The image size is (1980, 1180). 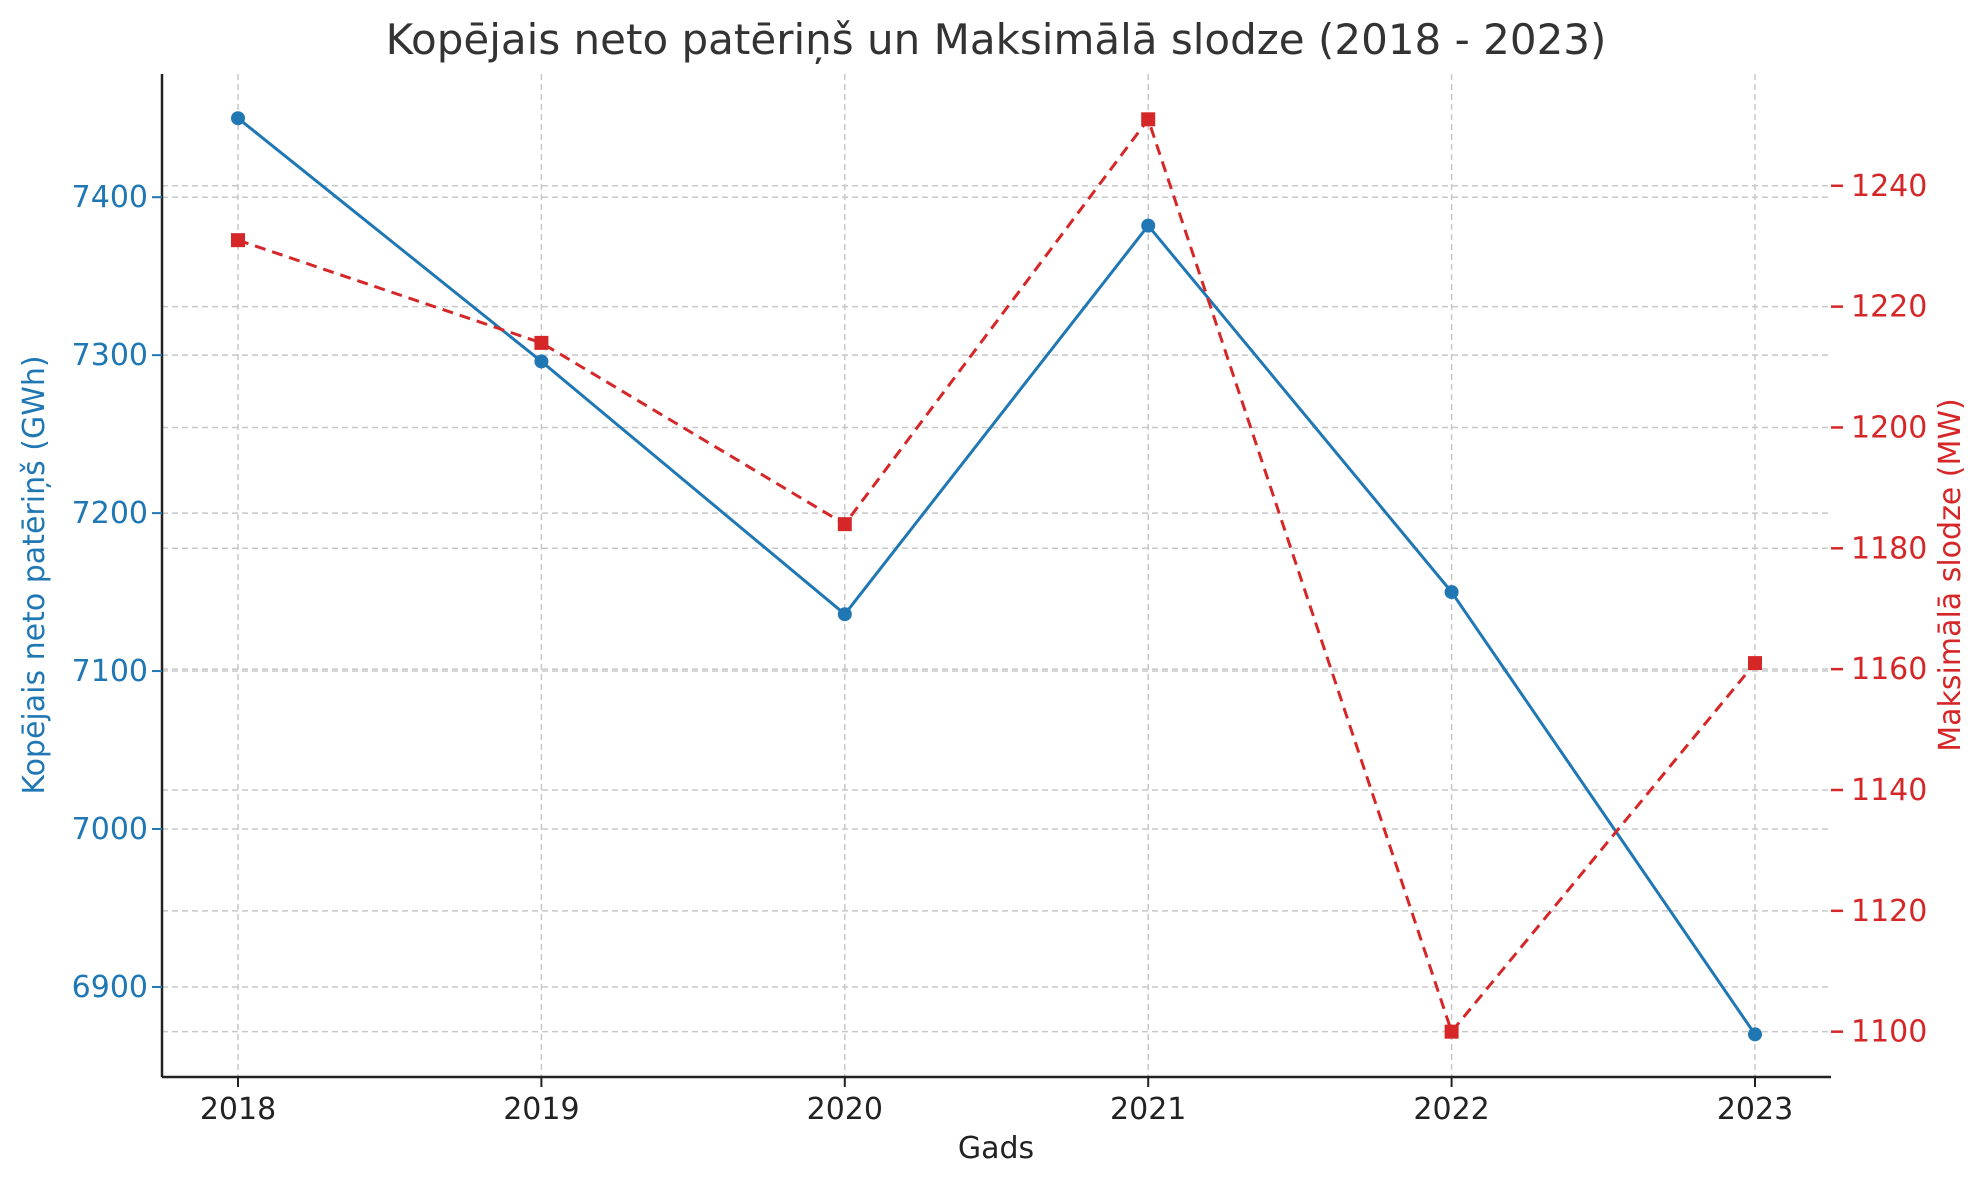 I want to click on right-y-tick-label: 1160, so click(x=1889, y=669).